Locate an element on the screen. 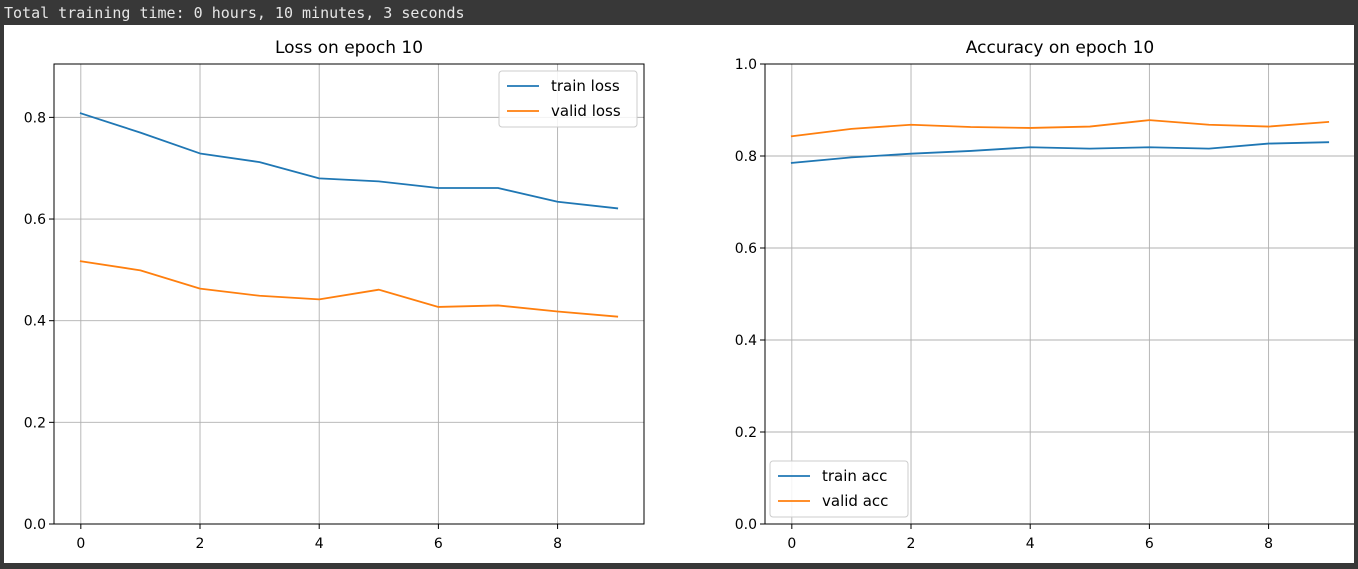 The width and height of the screenshot is (1358, 569). chart-legend: train acc valid acc is located at coordinates (839, 489).